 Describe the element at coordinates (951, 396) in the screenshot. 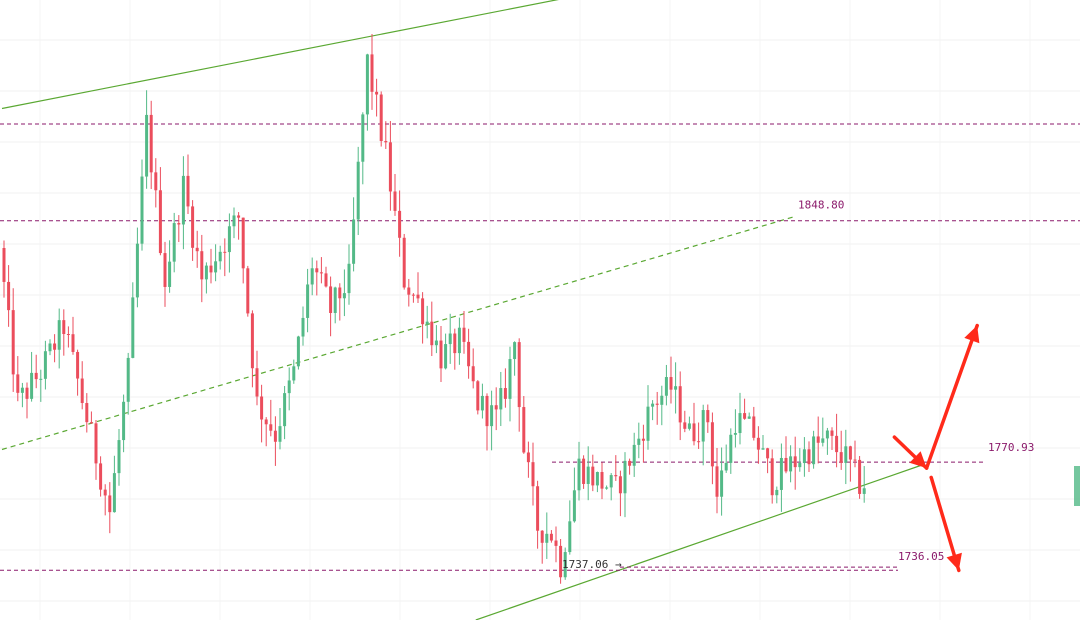

I see `bounce-up-arrow` at that location.